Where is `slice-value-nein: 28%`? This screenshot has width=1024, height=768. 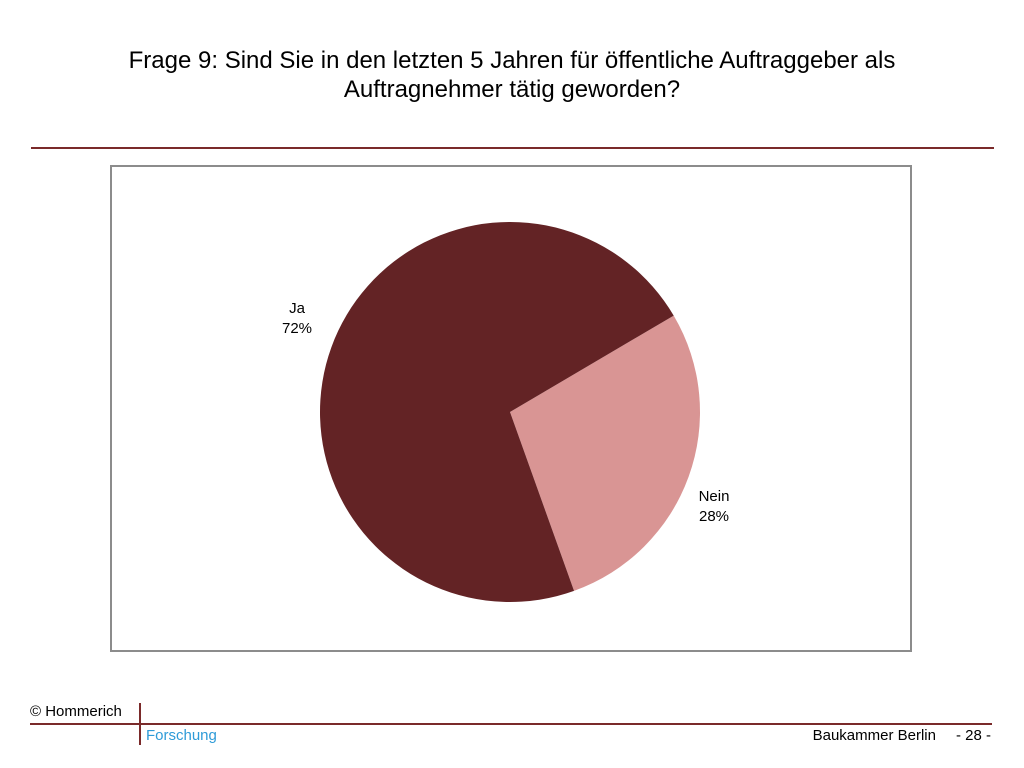
slice-value-nein: 28% is located at coordinates (714, 516).